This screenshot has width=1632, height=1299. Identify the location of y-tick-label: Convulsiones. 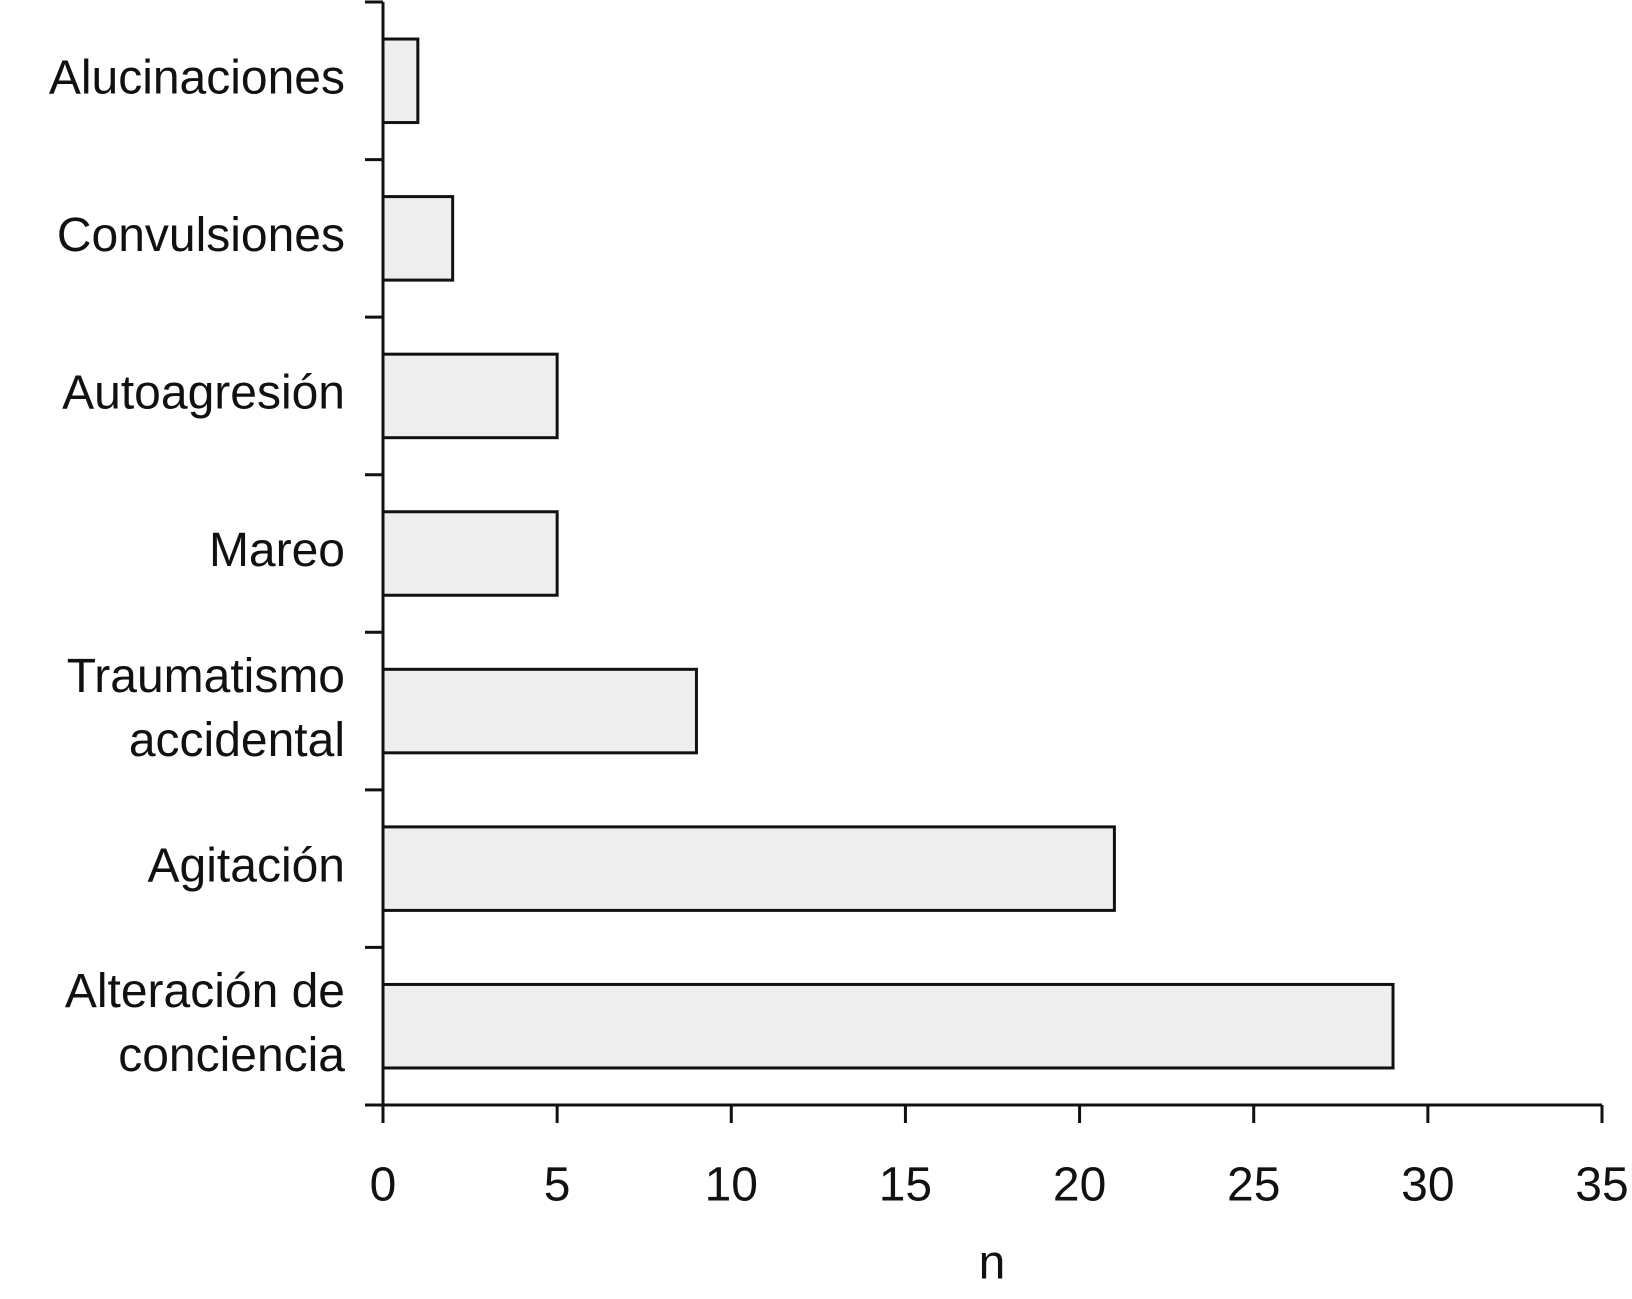
(201, 235).